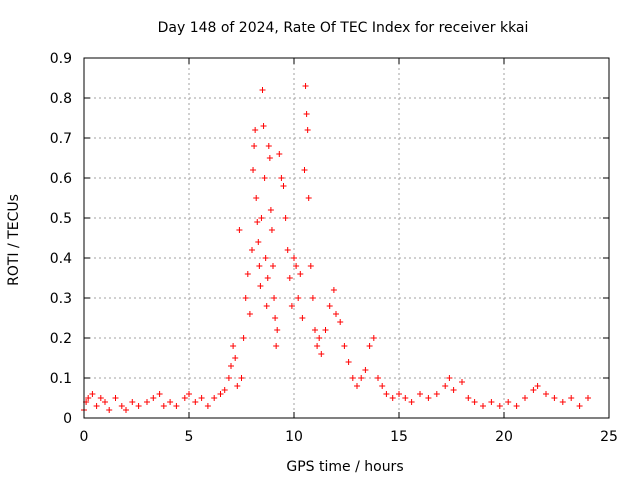  What do you see at coordinates (504, 437) in the screenshot?
I see `x-tick-label: 20` at bounding box center [504, 437].